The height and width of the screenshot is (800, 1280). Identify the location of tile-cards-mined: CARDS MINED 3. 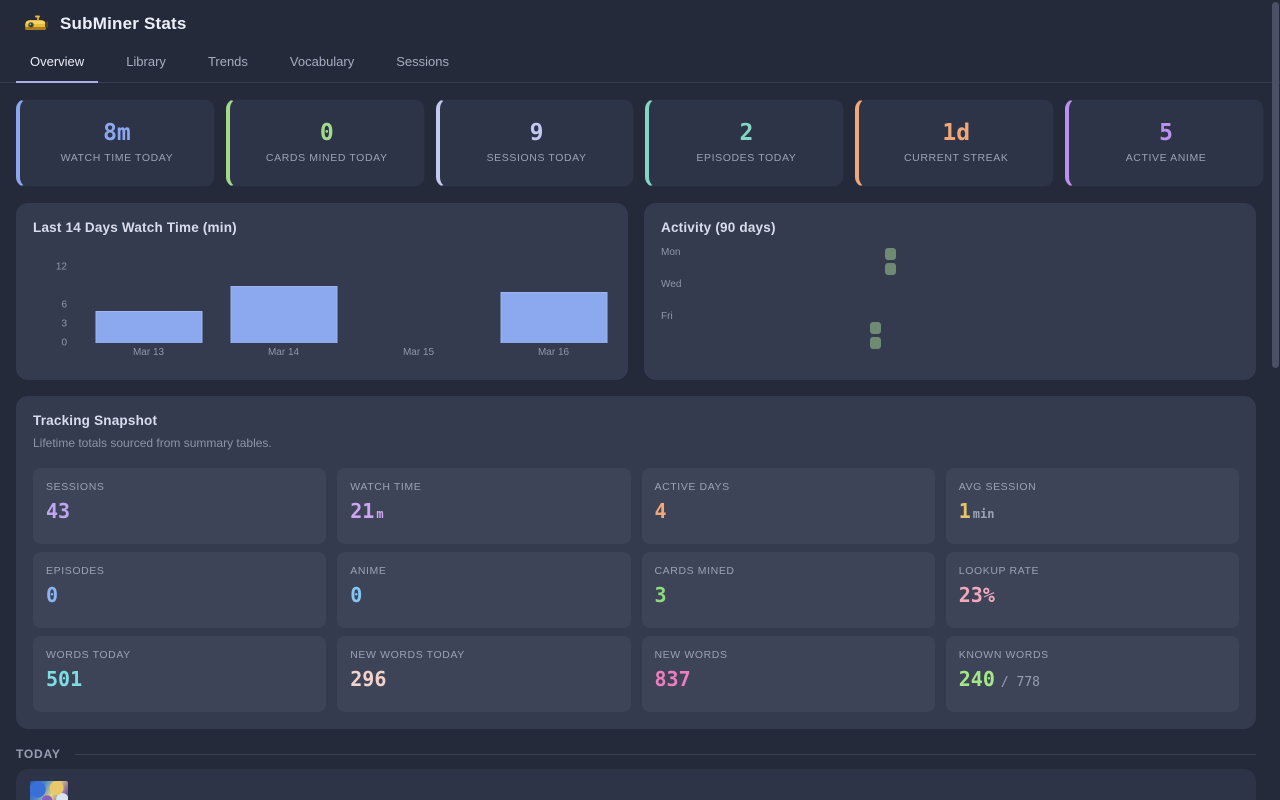
(788, 590).